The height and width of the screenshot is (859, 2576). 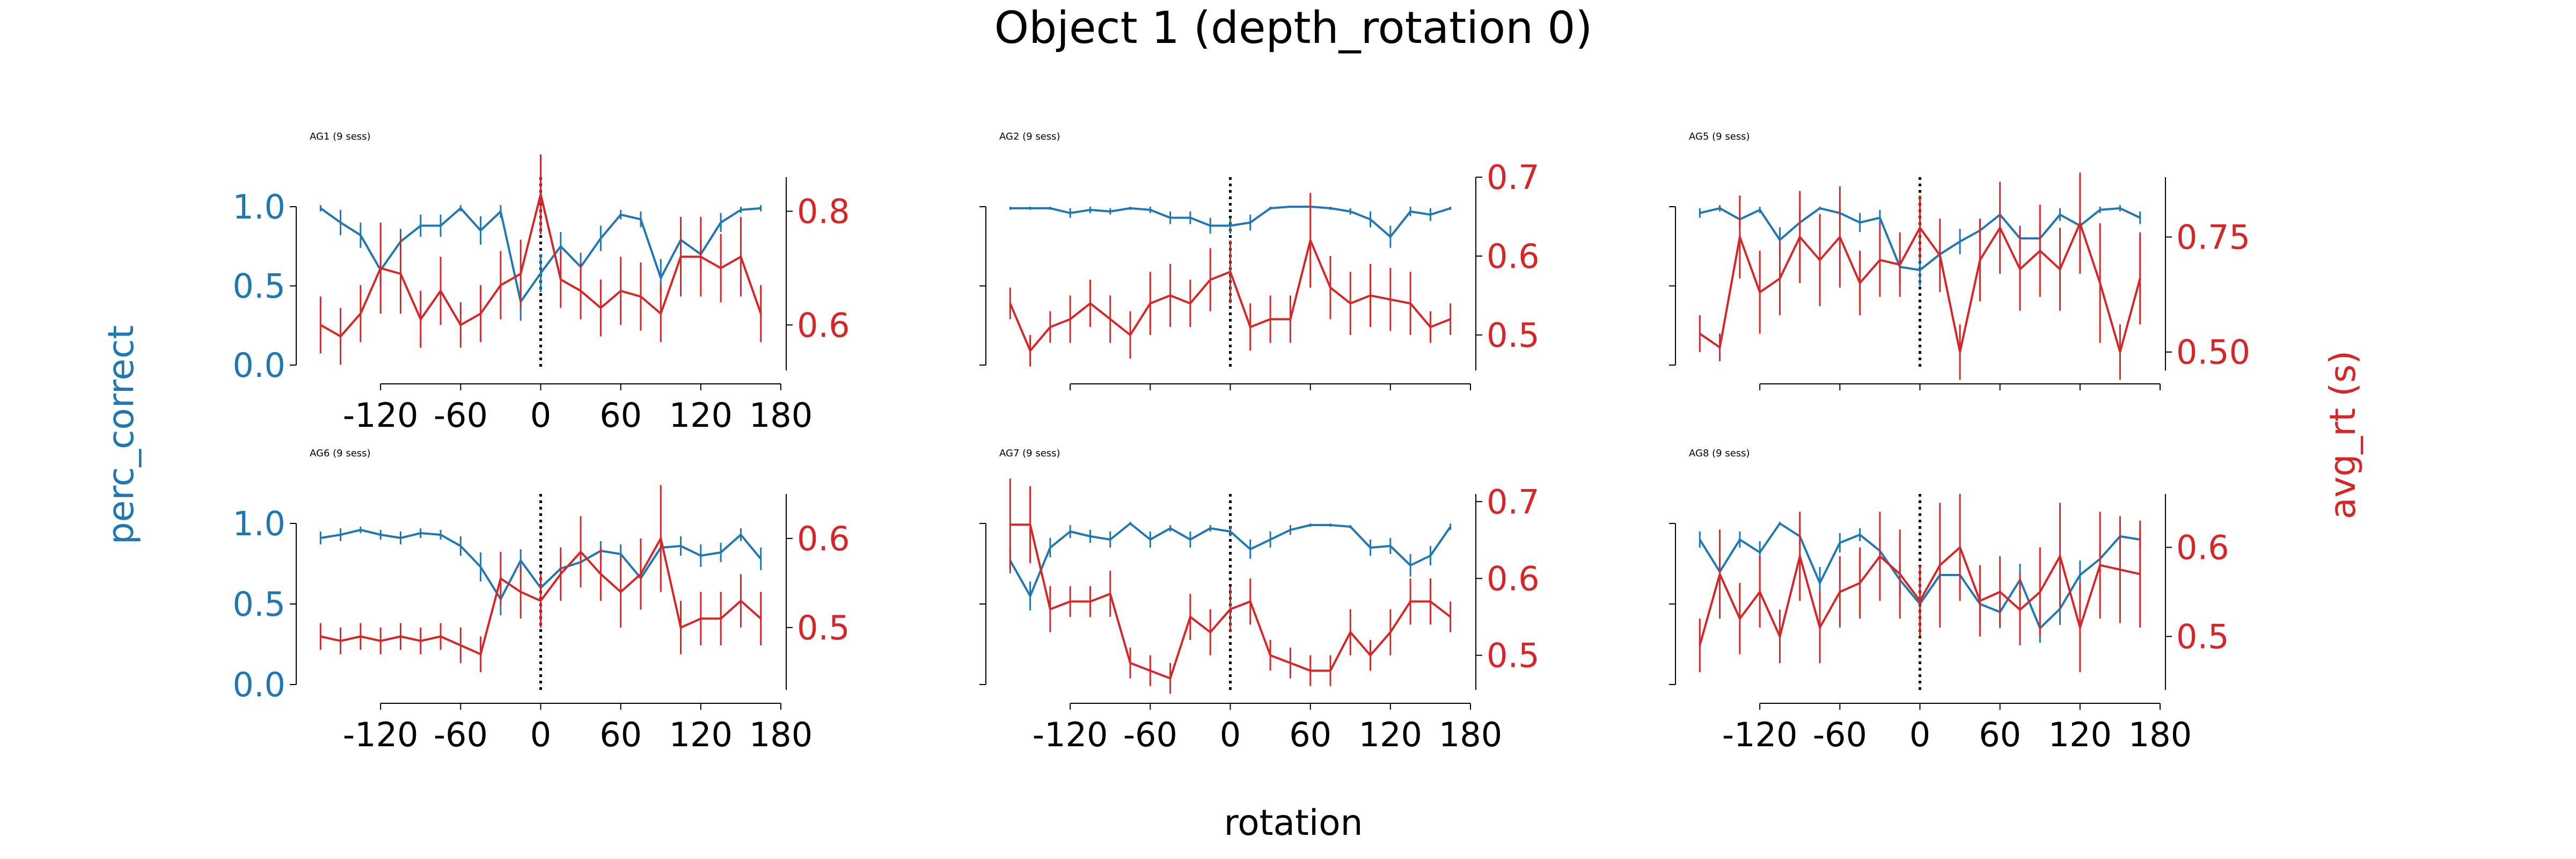 What do you see at coordinates (1293, 28) in the screenshot?
I see `figure-title: Object 1 (depth_rotation 0)` at bounding box center [1293, 28].